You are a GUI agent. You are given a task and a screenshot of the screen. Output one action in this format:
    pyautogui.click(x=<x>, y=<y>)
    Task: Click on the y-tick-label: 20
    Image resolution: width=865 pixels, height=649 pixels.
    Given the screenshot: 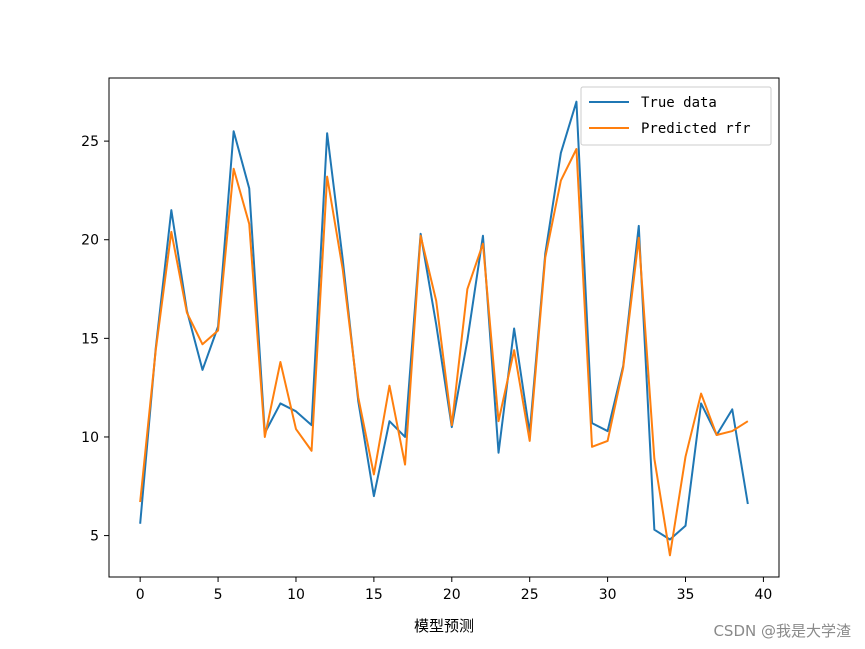 What is the action you would take?
    pyautogui.click(x=90, y=241)
    